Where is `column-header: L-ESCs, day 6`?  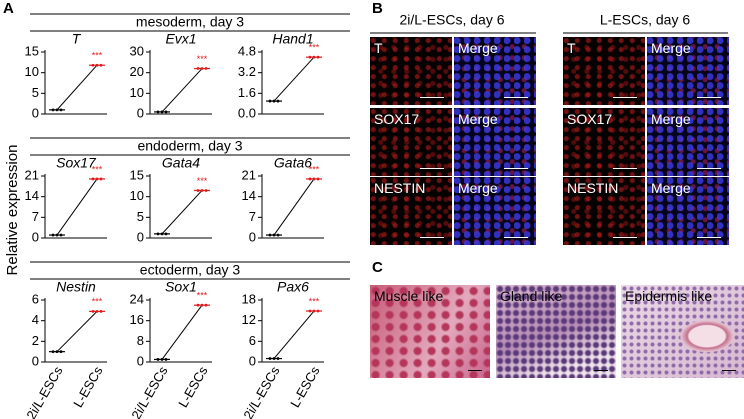 column-header: L-ESCs, day 6 is located at coordinates (645, 20).